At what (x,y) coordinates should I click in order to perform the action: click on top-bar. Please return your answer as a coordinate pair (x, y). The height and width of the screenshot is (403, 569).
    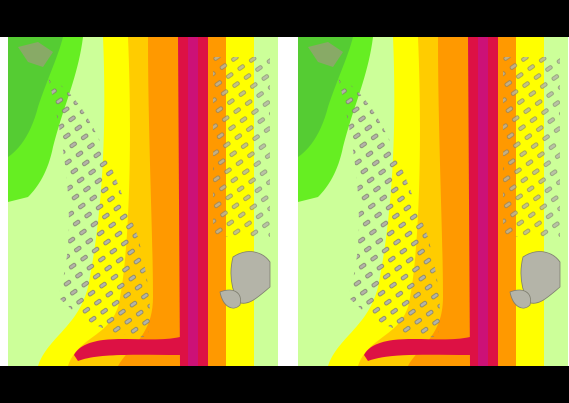
    Looking at the image, I should click on (284, 18).